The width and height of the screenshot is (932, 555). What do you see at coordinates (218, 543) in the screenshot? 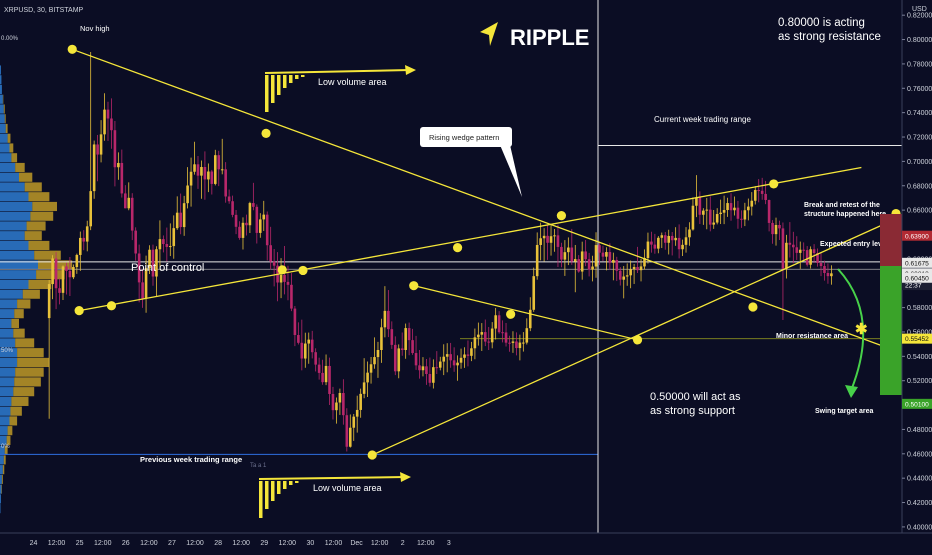
I see `time-tick-label: 28` at bounding box center [218, 543].